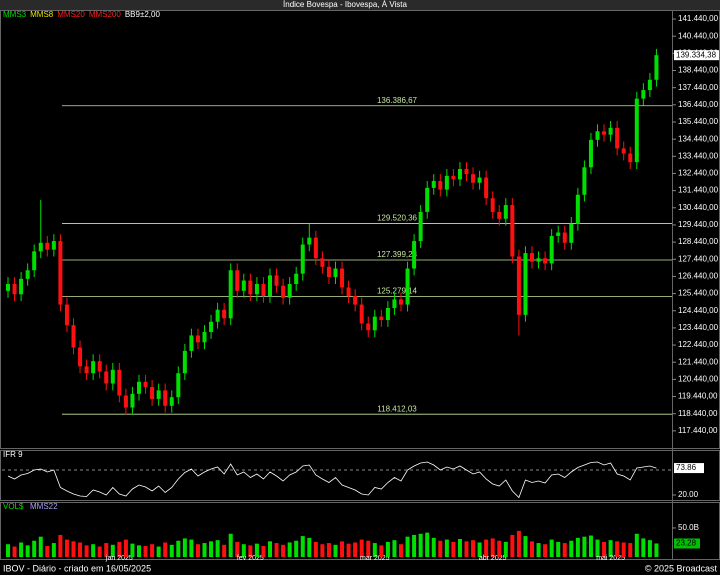 The width and height of the screenshot is (720, 575). What do you see at coordinates (610, 558) in the screenshot?
I see `x-tick-label: mai 2025` at bounding box center [610, 558].